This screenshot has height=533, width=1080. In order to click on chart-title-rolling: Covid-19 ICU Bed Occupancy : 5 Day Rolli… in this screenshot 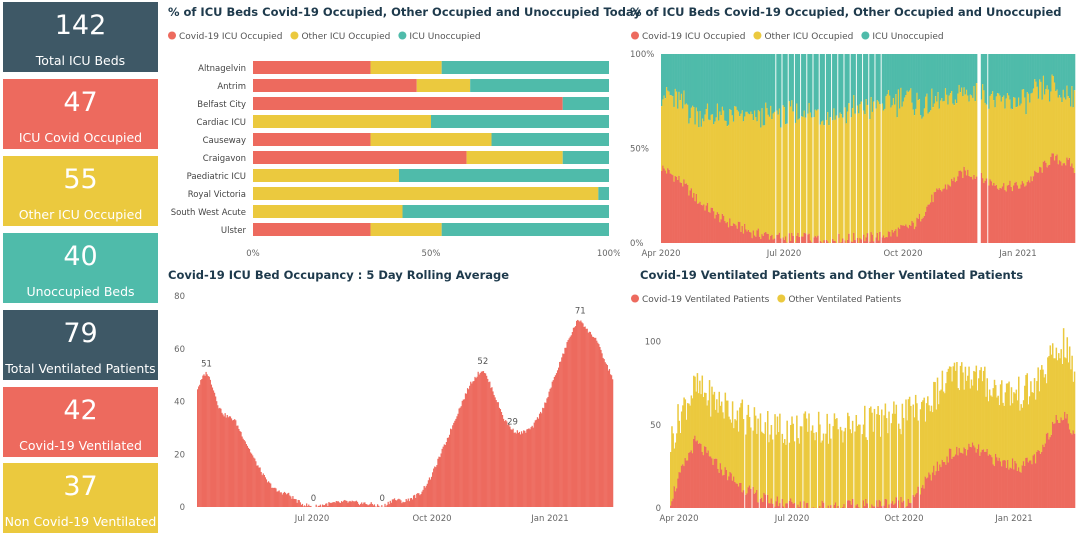, I will do `click(338, 275)`.